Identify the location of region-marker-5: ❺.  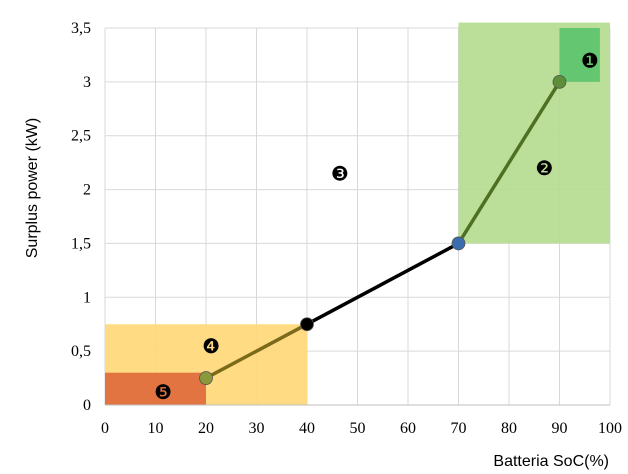
(163, 392).